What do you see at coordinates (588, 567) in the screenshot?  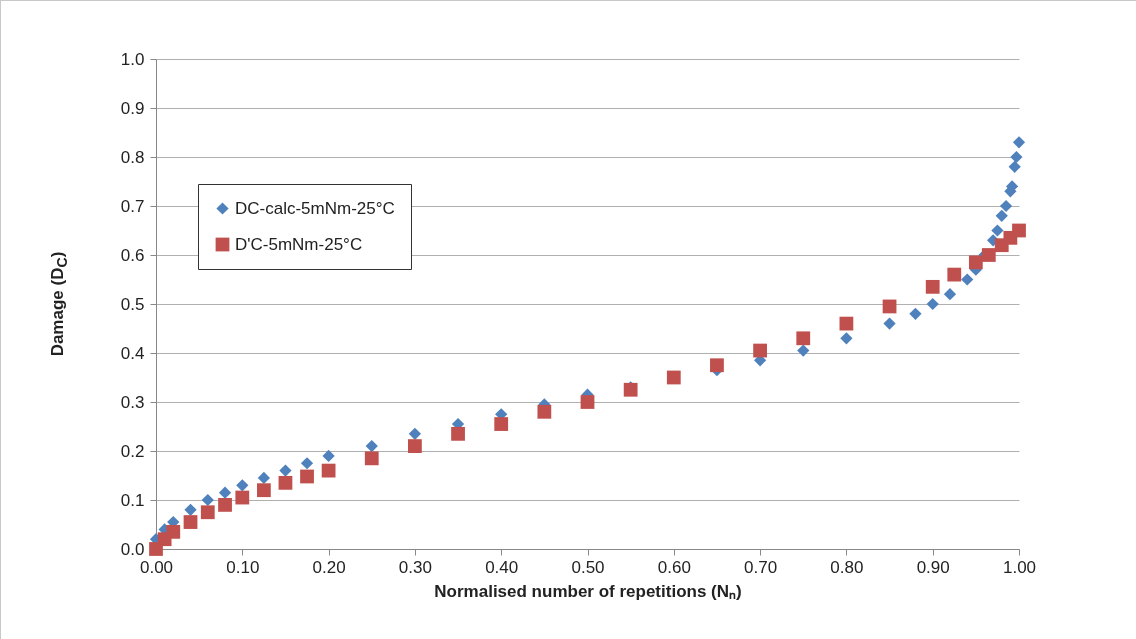 I see `x-tick-label: 0.50` at bounding box center [588, 567].